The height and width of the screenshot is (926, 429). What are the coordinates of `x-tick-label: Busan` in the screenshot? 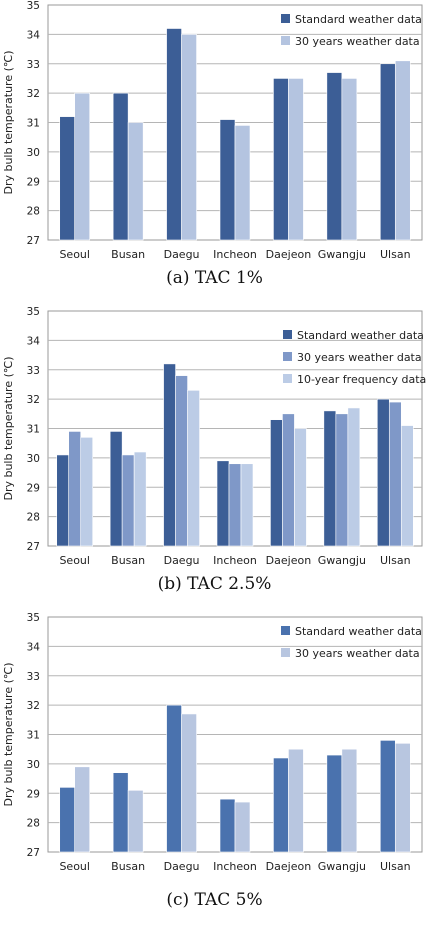 It's located at (128, 560).